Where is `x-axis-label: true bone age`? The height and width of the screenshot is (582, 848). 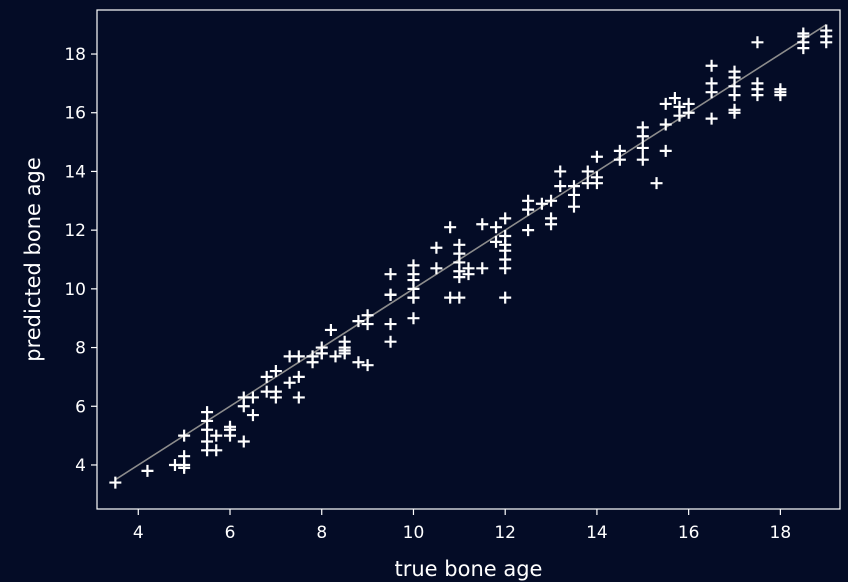
x-axis-label: true bone age is located at coordinates (469, 569).